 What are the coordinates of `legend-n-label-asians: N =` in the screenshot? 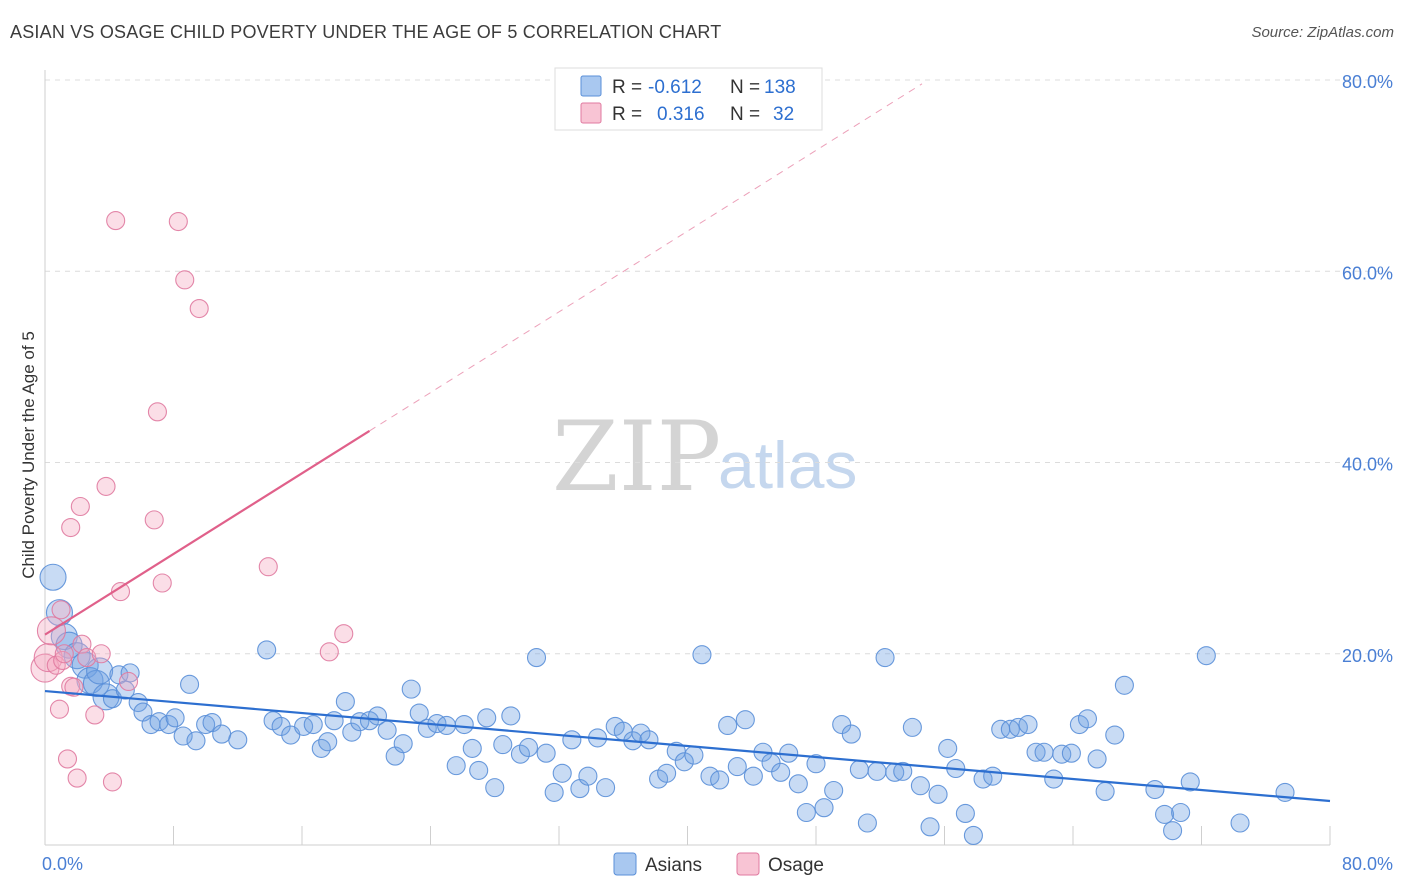 It's located at (745, 87).